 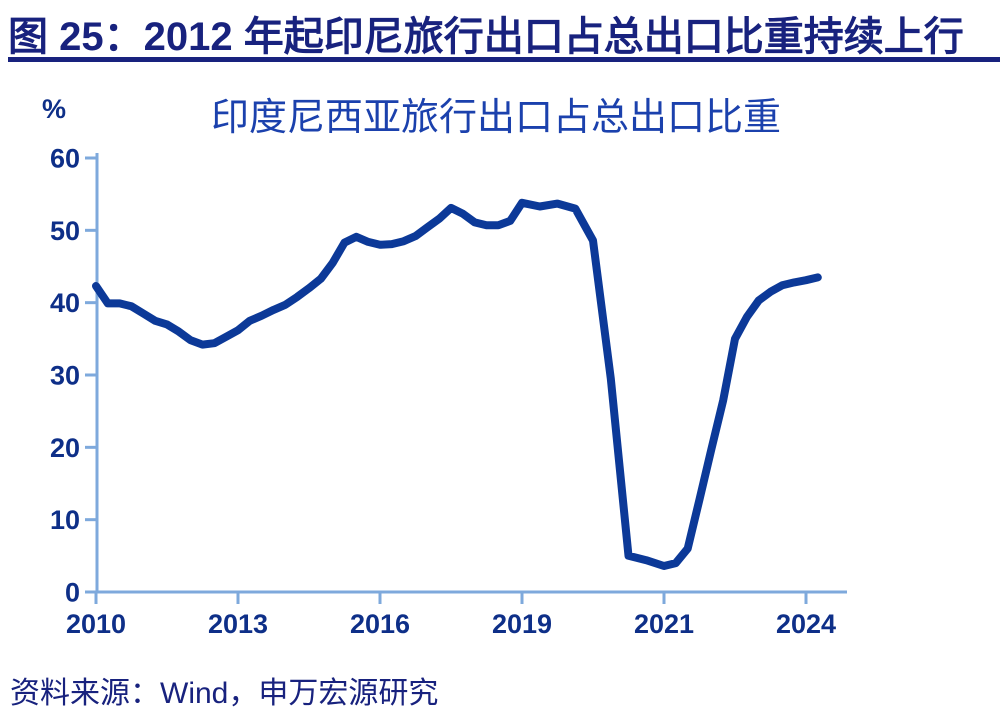 I want to click on y-axis-unit-label: %, so click(x=54, y=109).